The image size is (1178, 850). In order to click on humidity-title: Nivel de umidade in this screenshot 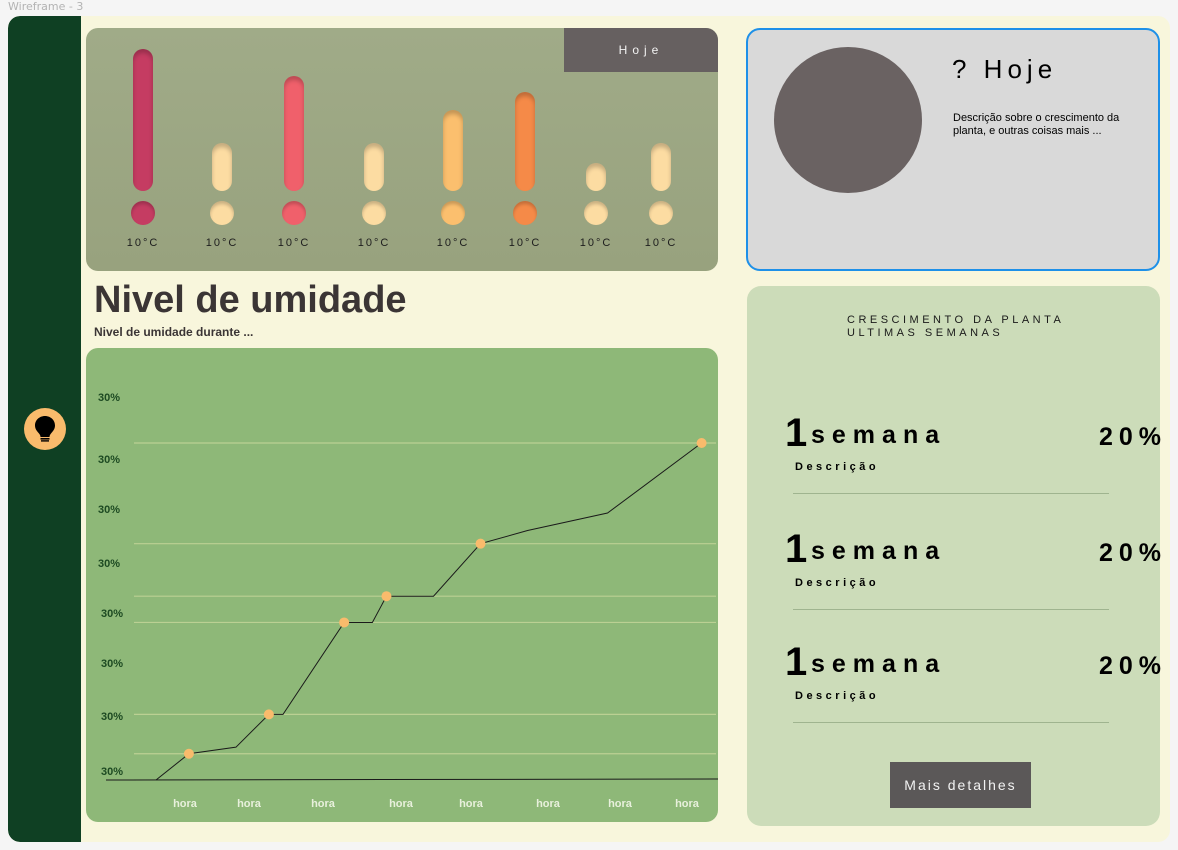, I will do `click(250, 300)`.